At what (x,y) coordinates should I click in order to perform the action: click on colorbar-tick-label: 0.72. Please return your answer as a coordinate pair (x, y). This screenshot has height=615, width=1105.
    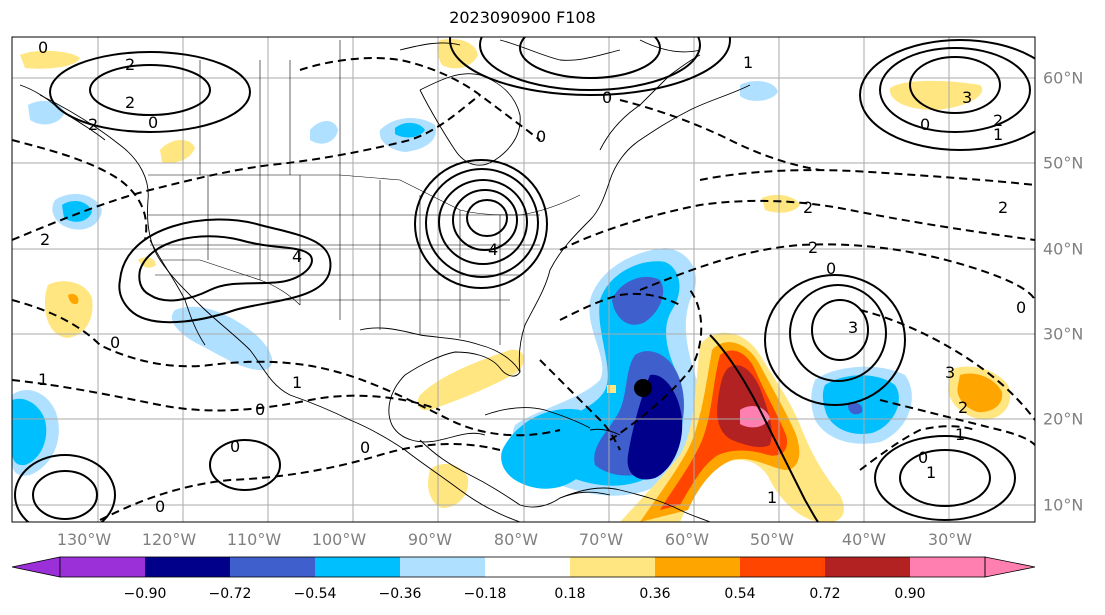
    Looking at the image, I should click on (825, 594).